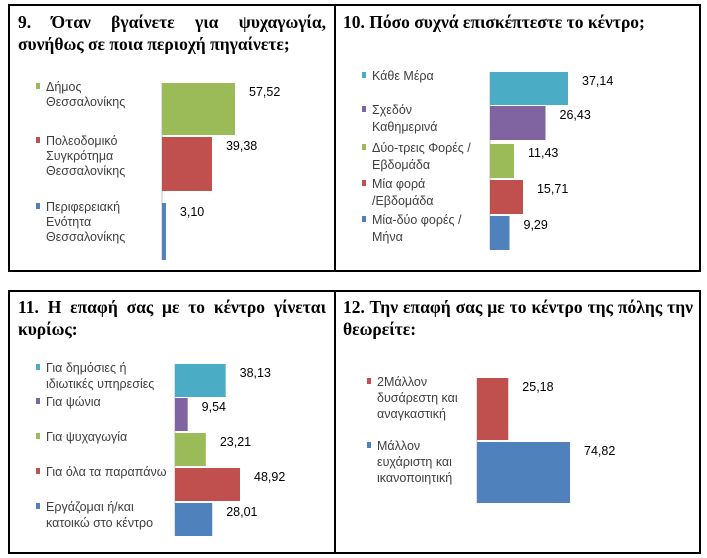  I want to click on category-label: Εβδομάδα, so click(401, 165).